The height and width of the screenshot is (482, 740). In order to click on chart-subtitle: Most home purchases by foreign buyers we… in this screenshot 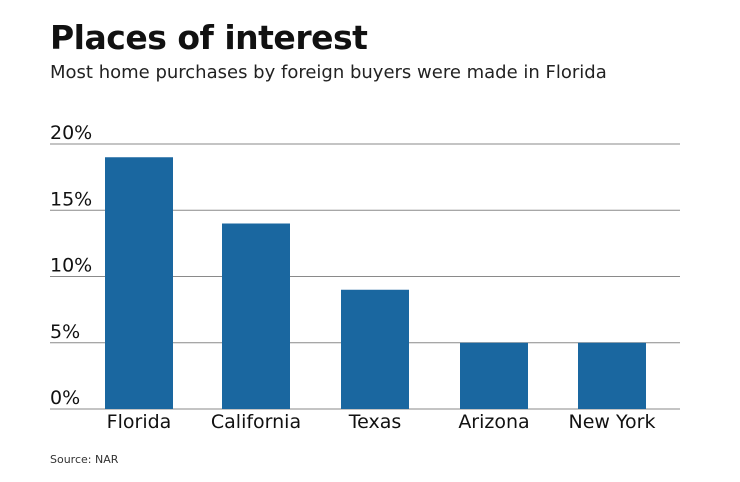, I will do `click(328, 72)`.